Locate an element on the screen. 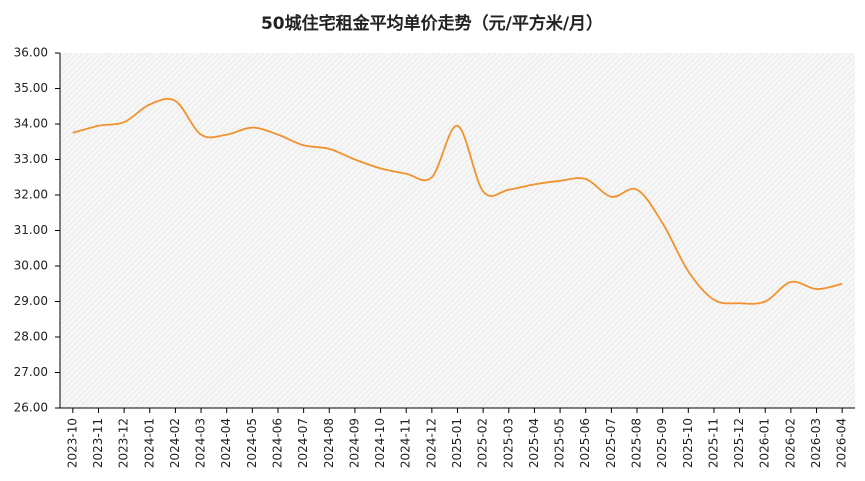 This screenshot has height=481, width=865. x-tick-label: 2025-07 is located at coordinates (611, 443).